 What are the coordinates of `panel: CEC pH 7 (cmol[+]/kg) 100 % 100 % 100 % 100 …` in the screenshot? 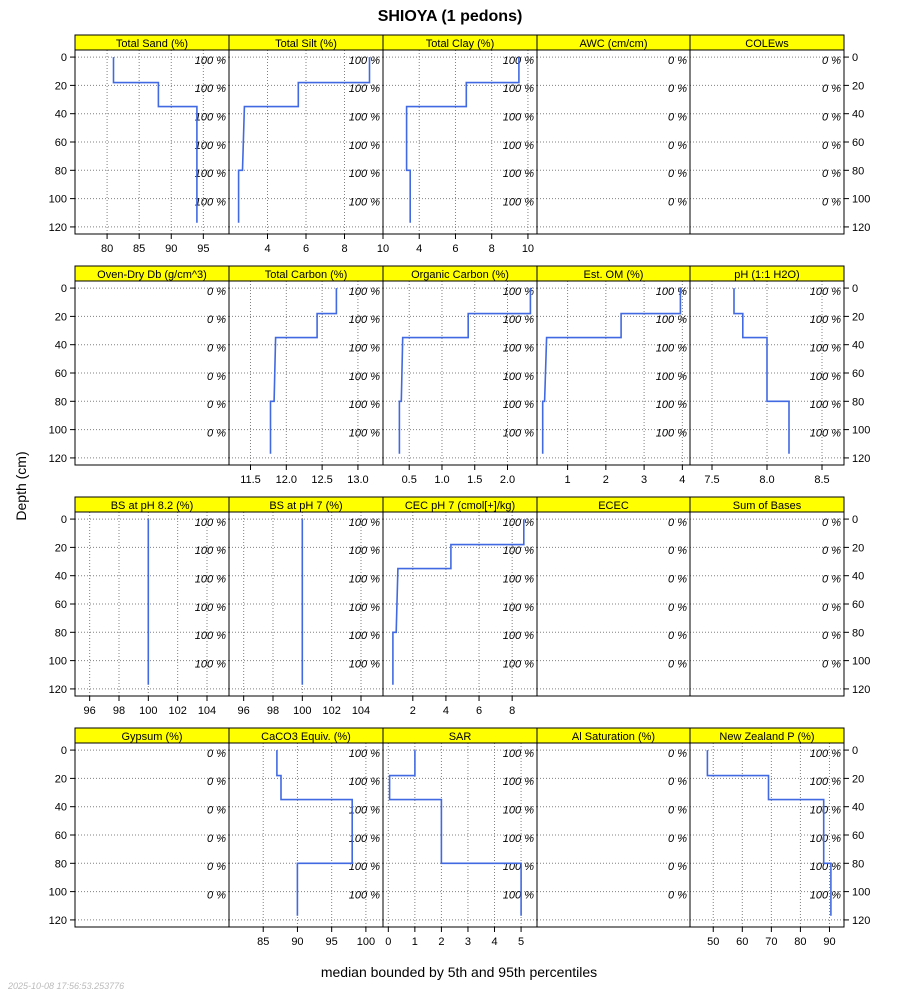 It's located at (460, 606).